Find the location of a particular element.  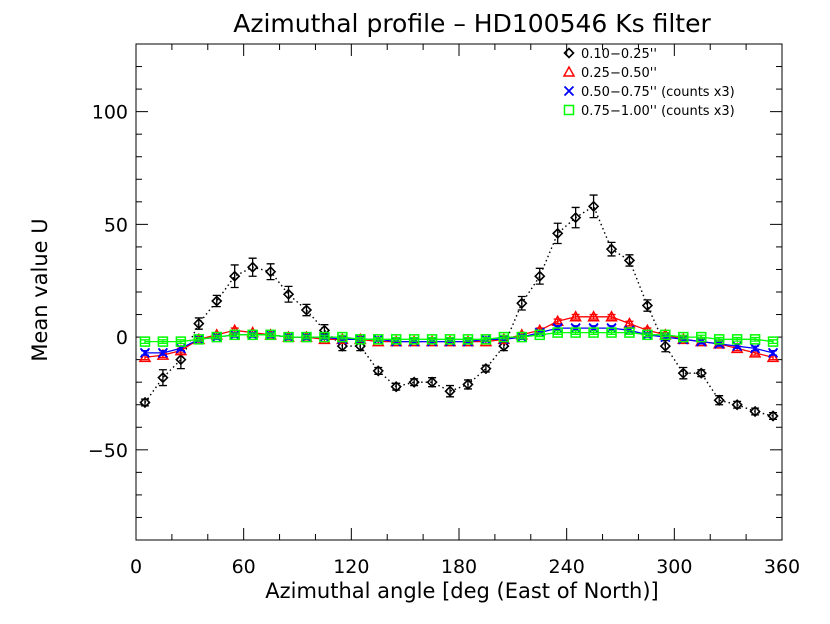

x-tick-label: 240 is located at coordinates (567, 567).